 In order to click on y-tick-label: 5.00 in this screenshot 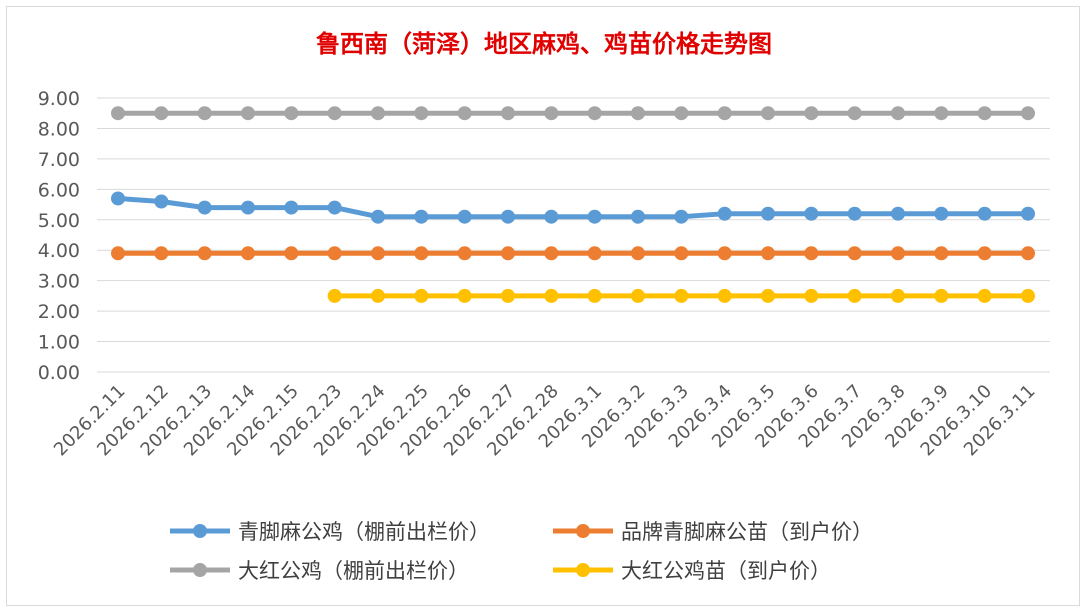, I will do `click(59, 221)`.